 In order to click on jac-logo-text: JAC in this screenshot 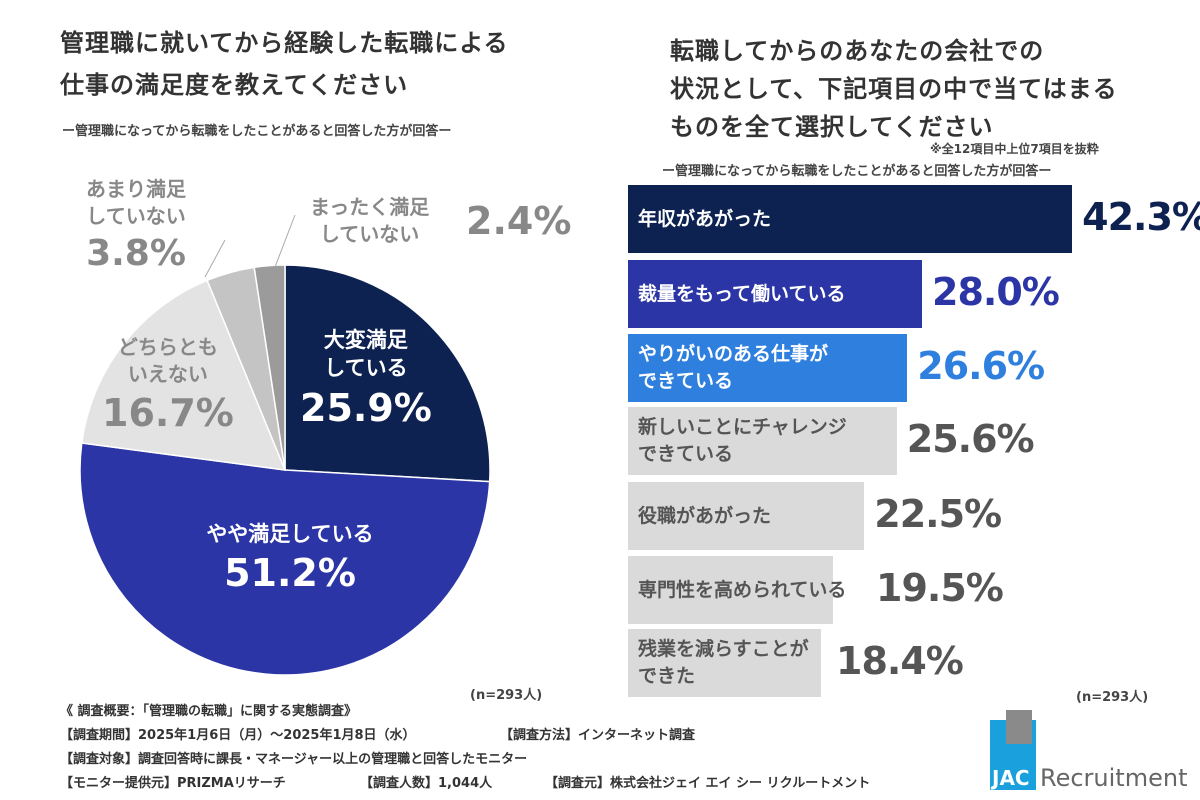, I will do `click(1011, 778)`.